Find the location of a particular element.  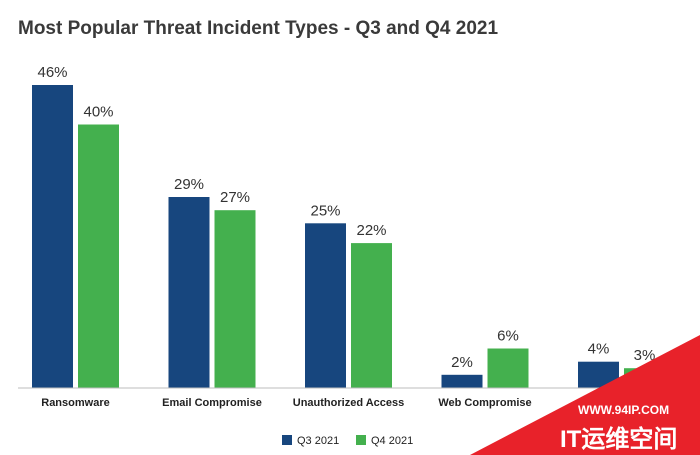

watermark-triangle is located at coordinates (585, 395).